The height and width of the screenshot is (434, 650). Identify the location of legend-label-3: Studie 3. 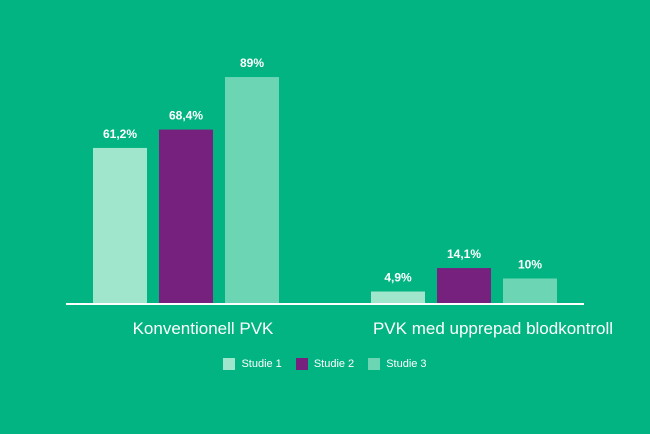
(406, 364).